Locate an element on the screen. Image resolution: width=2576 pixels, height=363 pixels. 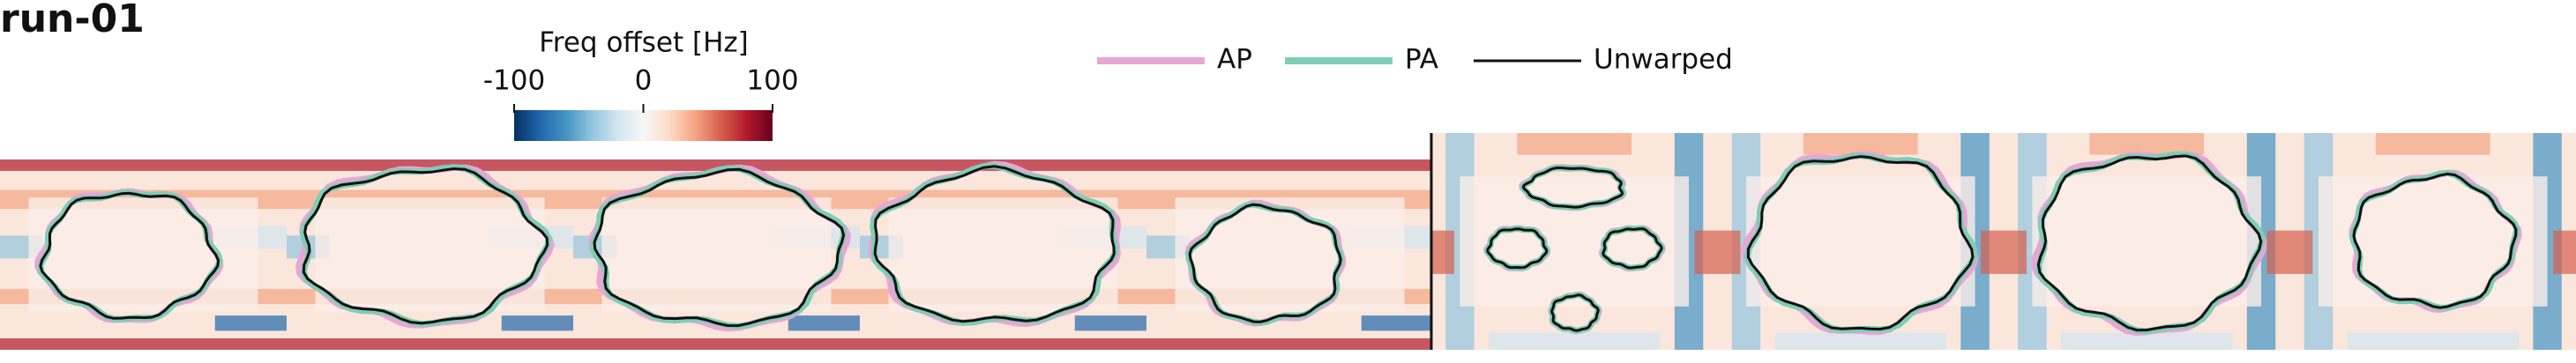
colorbar-tick-label: 0 is located at coordinates (644, 81).